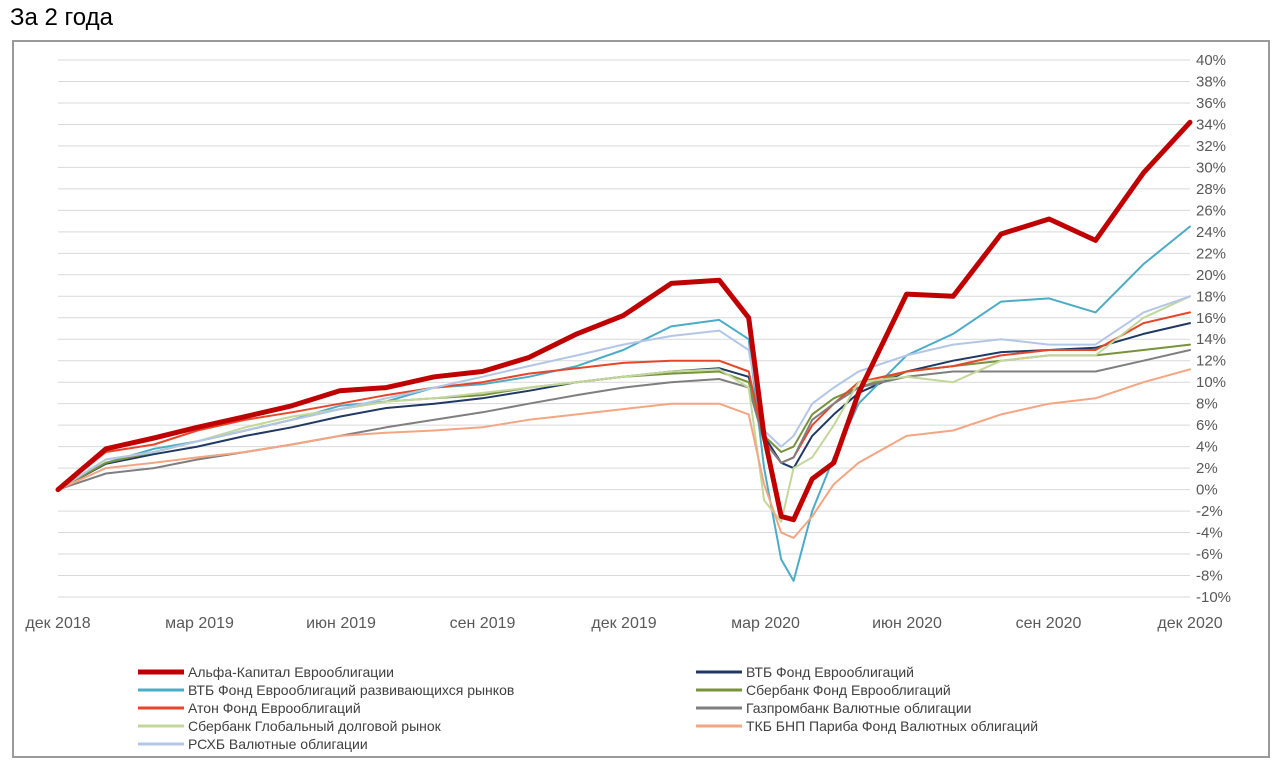  Describe the element at coordinates (1211, 253) in the screenshot. I see `y-tick-label: 22%` at that location.